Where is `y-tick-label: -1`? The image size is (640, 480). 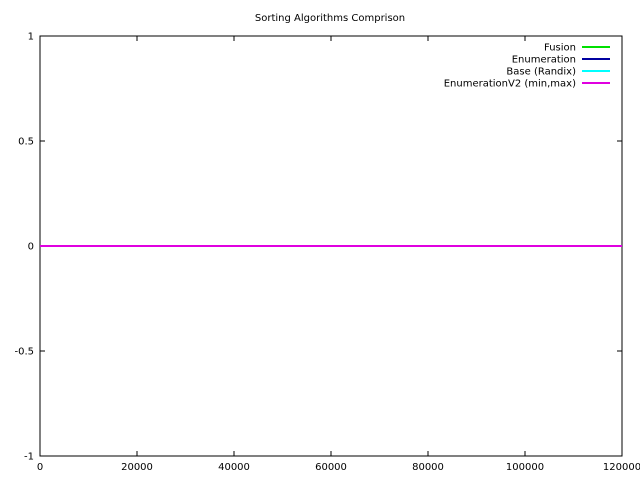 y-tick-label: -1 is located at coordinates (29, 457).